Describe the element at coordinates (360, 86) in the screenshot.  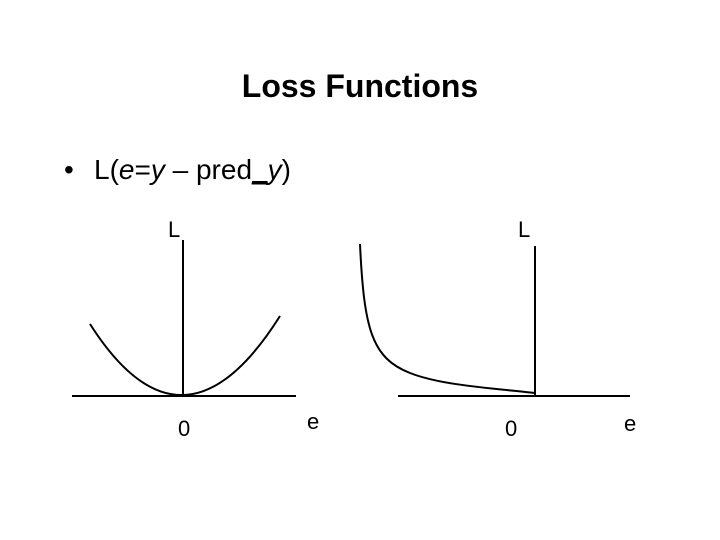
I see `slide-title: Loss Functions` at that location.